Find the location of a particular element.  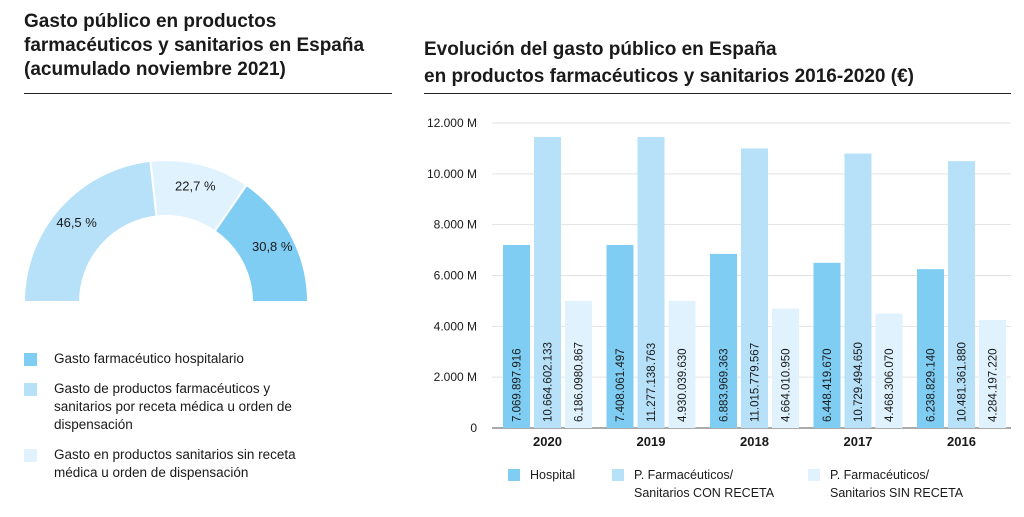

bar-value-label: 6.883.969.363 is located at coordinates (725, 385).